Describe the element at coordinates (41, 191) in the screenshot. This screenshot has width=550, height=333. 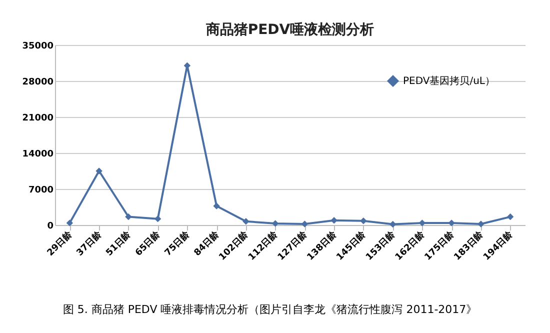
I see `y-tick-label: 7000` at that location.